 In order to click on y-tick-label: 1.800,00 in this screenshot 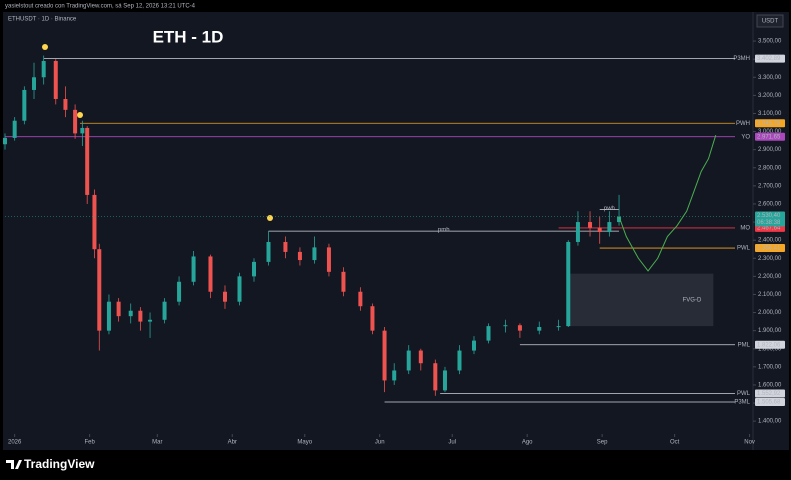, I will do `click(770, 349)`.